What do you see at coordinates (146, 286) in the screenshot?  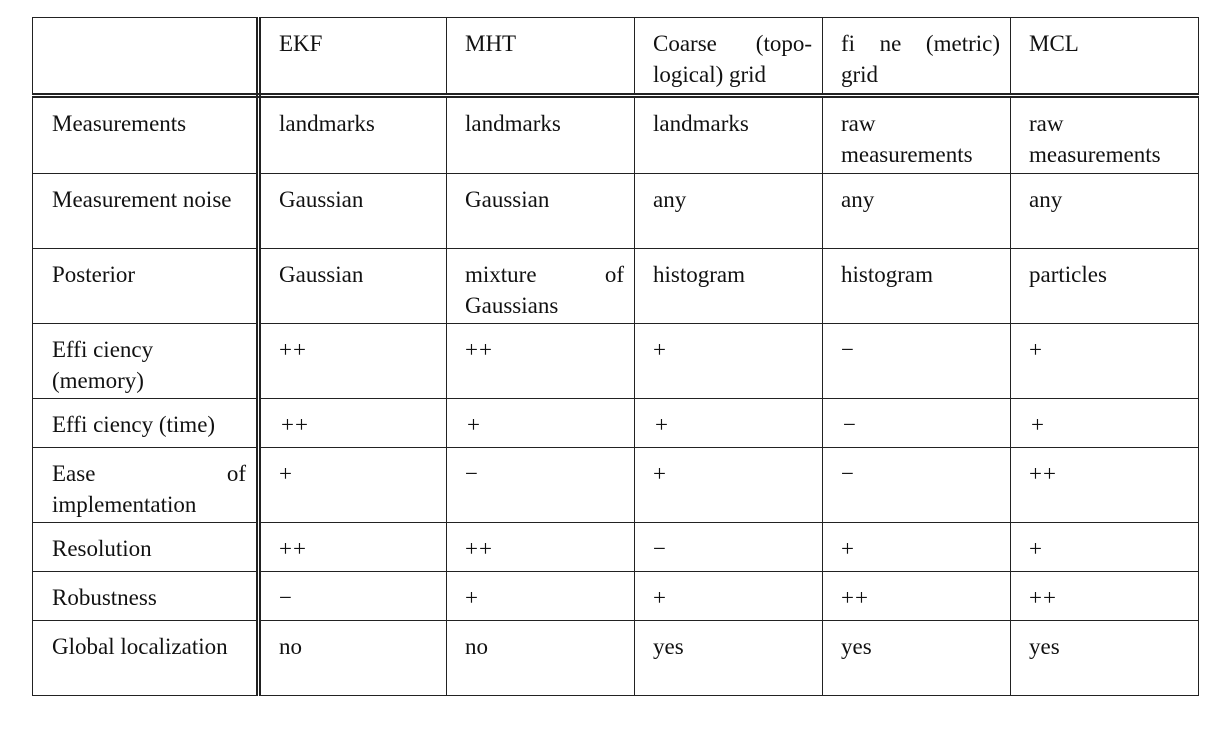 I see `row-label: Posterior` at bounding box center [146, 286].